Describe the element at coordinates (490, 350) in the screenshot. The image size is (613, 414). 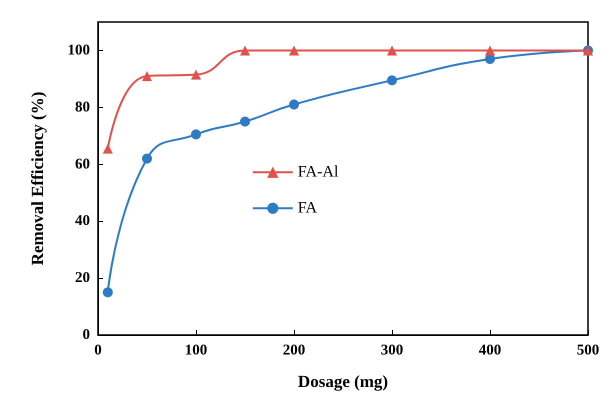
I see `x-tick-label: 400` at that location.